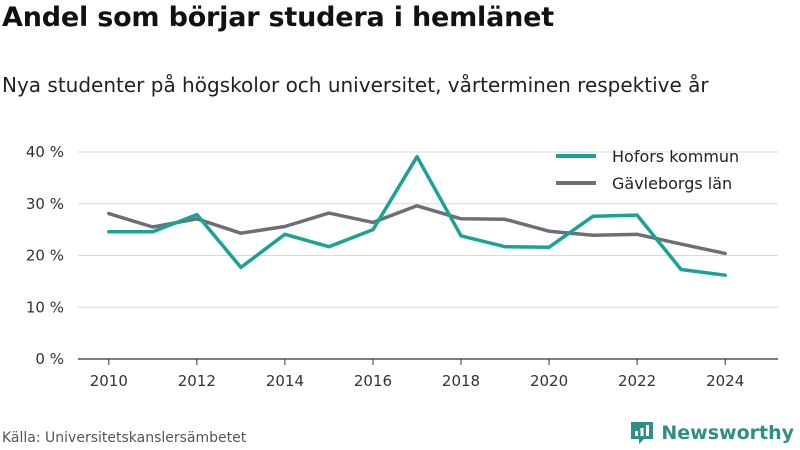 This screenshot has width=800, height=450. What do you see at coordinates (45, 307) in the screenshot?
I see `y-tick-label: 10 %` at bounding box center [45, 307].